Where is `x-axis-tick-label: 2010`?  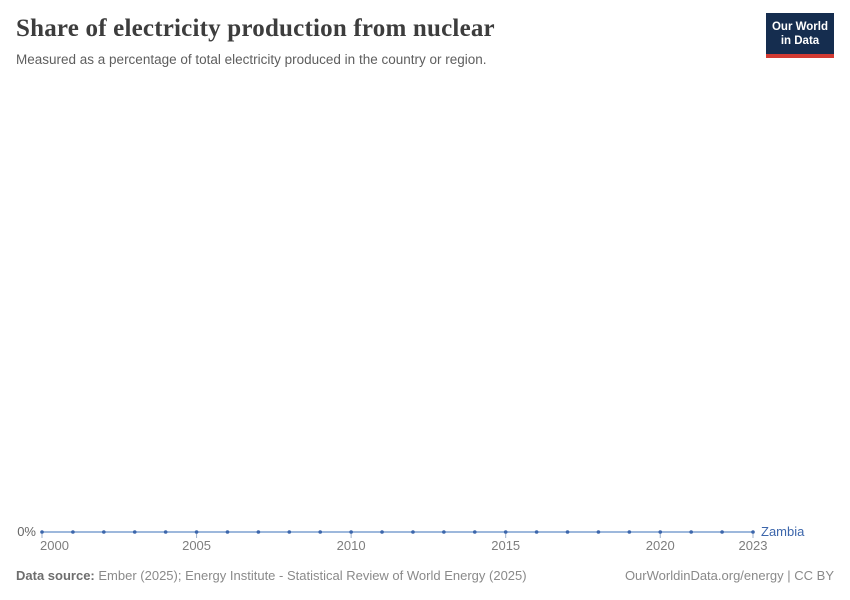 x-axis-tick-label: 2010 is located at coordinates (351, 545).